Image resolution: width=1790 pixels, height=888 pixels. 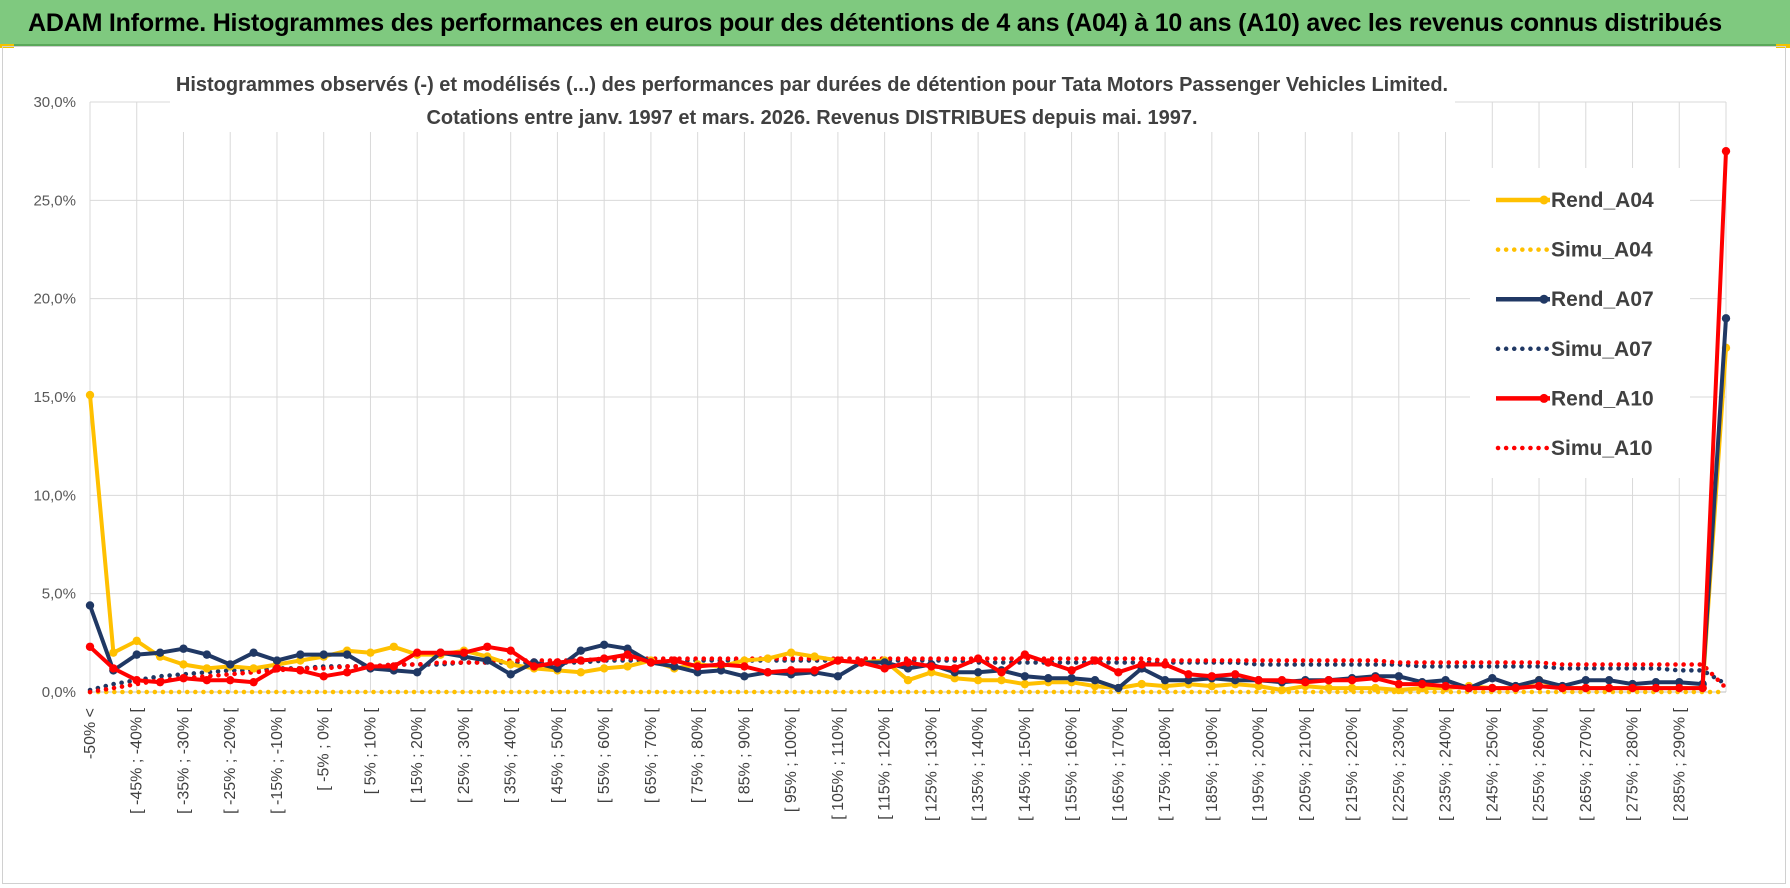 What do you see at coordinates (54, 495) in the screenshot?
I see `y-tick-label: 10,0%` at bounding box center [54, 495].